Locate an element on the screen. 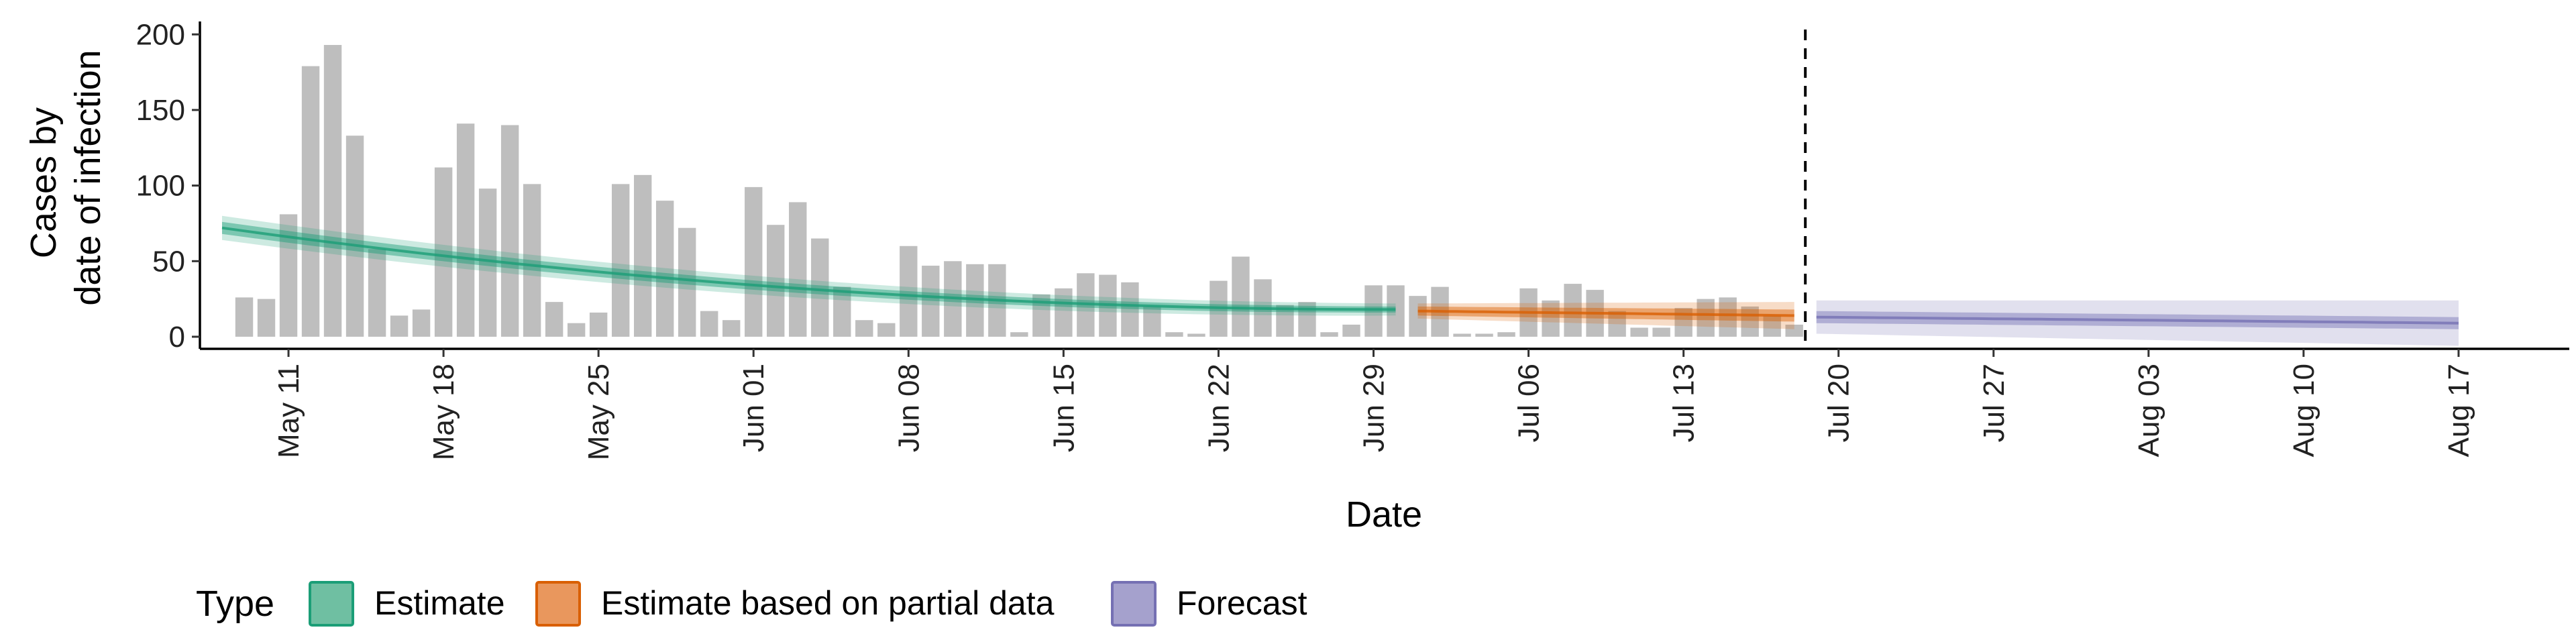 The height and width of the screenshot is (644, 2576). legend-label-forecast: Forecast is located at coordinates (1242, 603).